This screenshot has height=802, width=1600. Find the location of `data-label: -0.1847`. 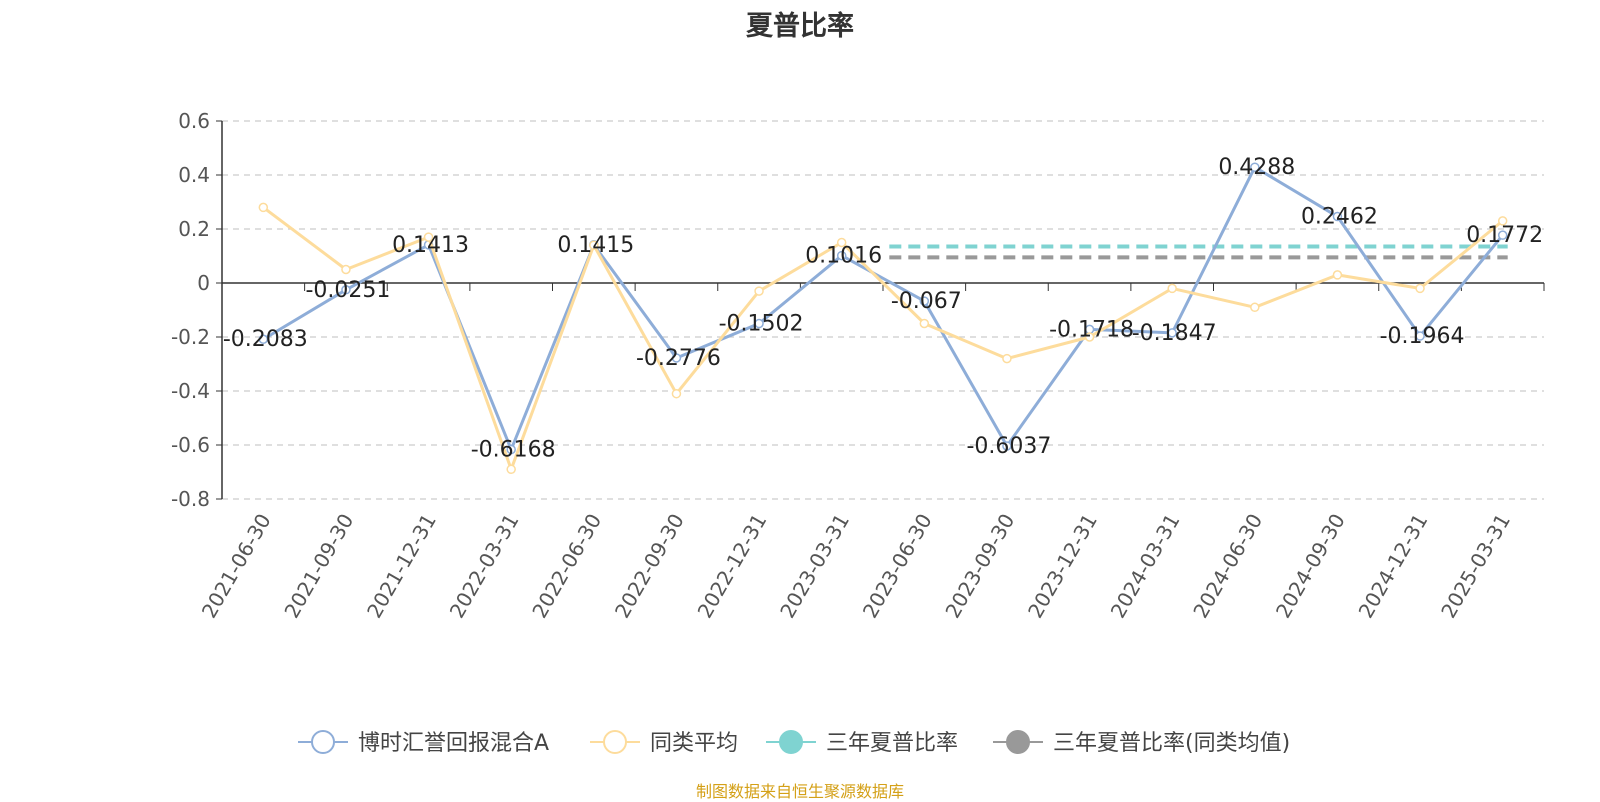

data-label: -0.1847 is located at coordinates (1174, 333).